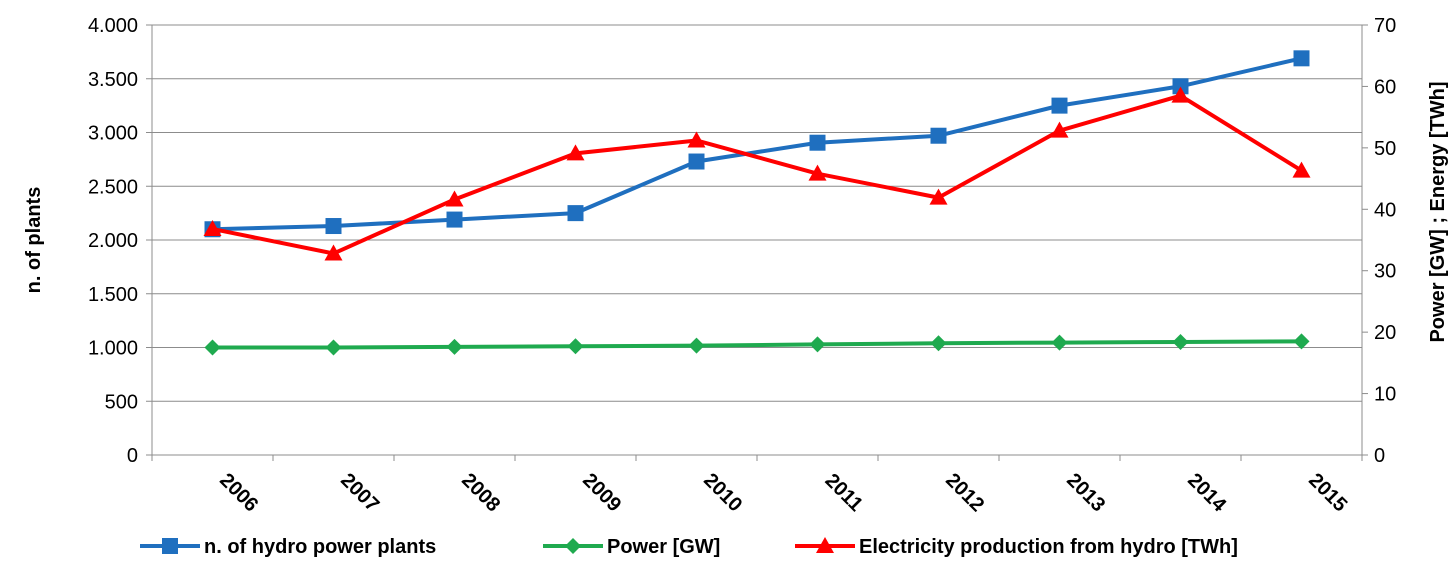 The width and height of the screenshot is (1454, 569). What do you see at coordinates (1385, 333) in the screenshot?
I see `y-right-tick-label: 20` at bounding box center [1385, 333].